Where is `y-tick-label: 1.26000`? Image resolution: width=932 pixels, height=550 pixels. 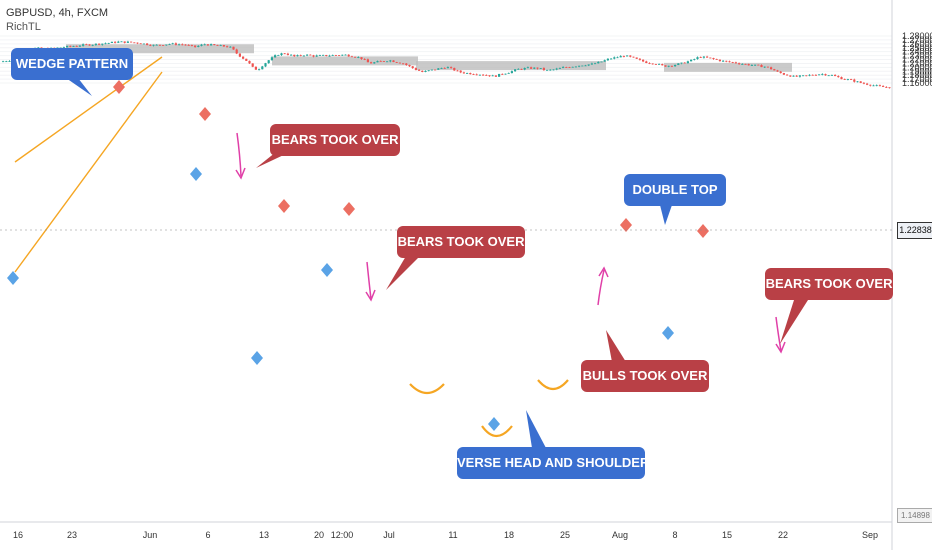
y-tick-label: 1.26000 is located at coordinates (917, 44).